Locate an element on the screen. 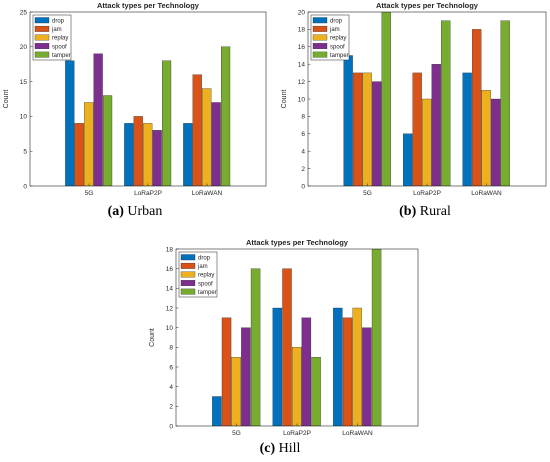  chart-0-legend-label-replay: replay is located at coordinates (60, 39).